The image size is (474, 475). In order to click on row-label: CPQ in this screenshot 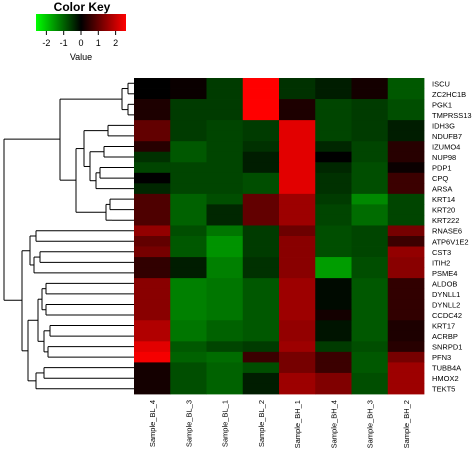, I will do `click(440, 178)`.